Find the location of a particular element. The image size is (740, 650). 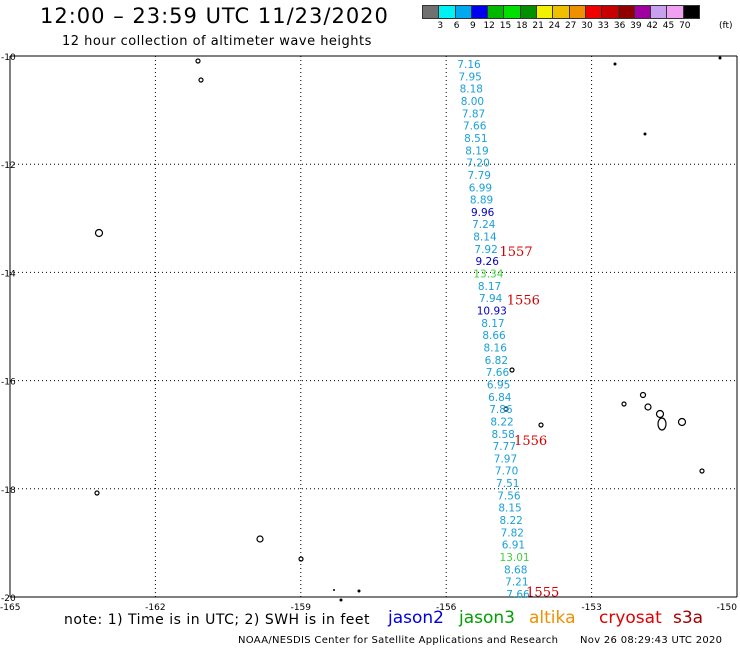

color-scale-labels: (ft) 3 6 9 12 15 18 21 24 27 30 33 36 39 42 45 70 is located at coordinates (577, 27).